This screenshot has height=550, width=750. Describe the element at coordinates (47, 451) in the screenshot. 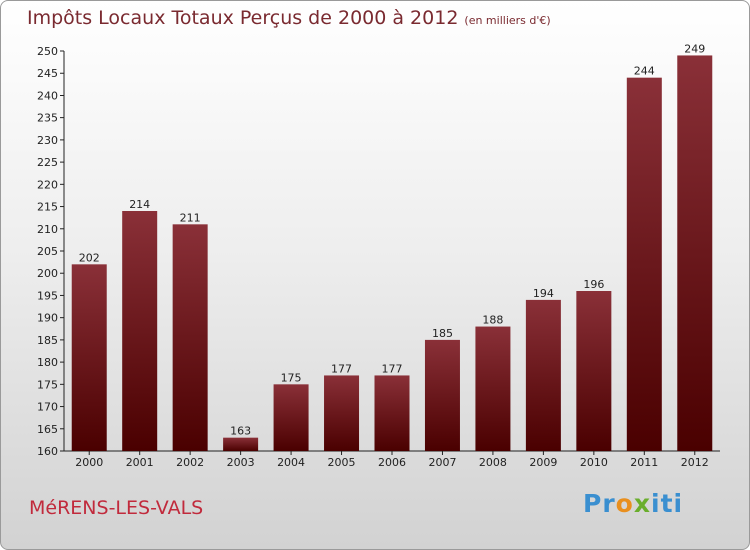

I see `y-tick-label: 160` at that location.